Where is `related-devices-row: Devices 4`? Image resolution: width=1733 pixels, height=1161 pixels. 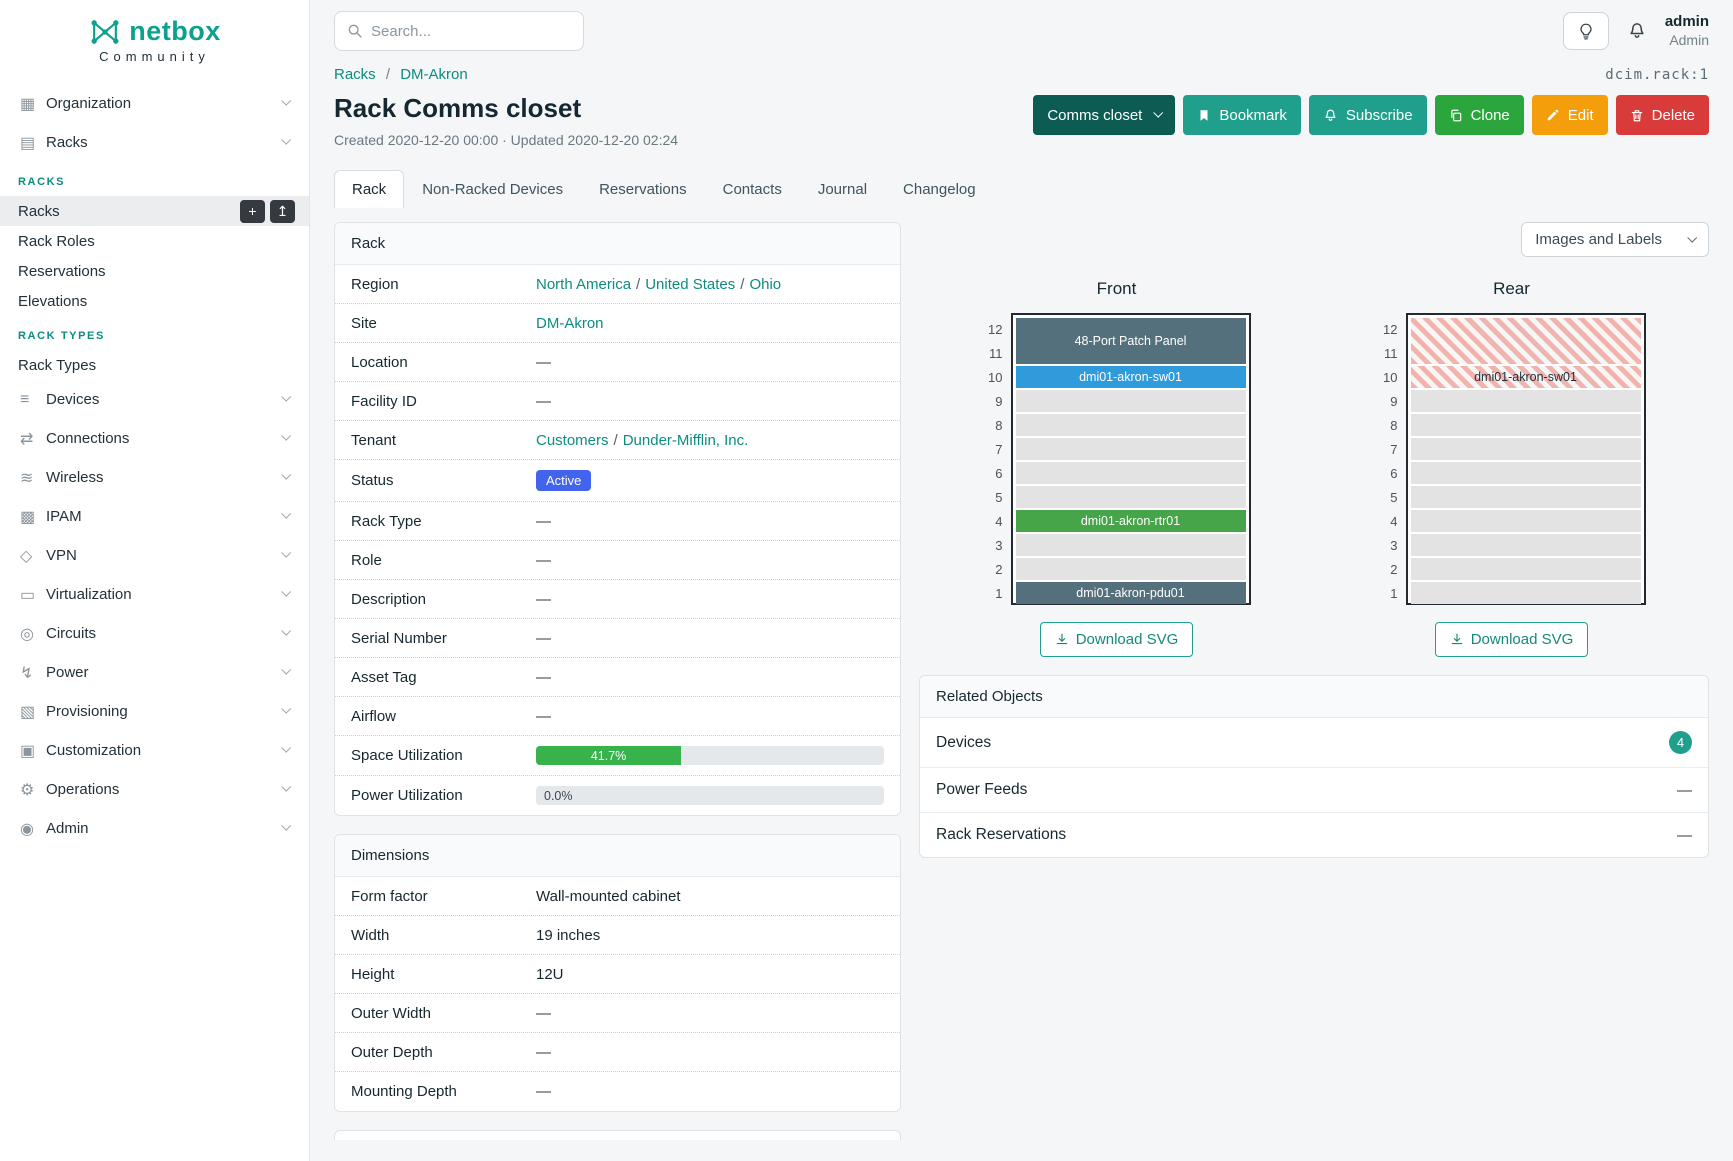 related-devices-row: Devices 4 is located at coordinates (1314, 743).